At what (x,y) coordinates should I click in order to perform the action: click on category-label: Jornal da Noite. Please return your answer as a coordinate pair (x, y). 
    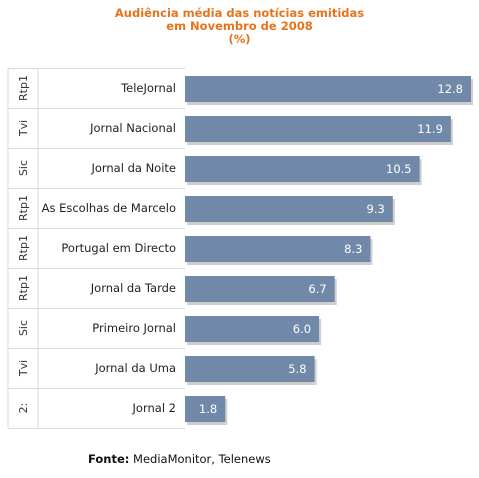
    Looking at the image, I should click on (133, 168).